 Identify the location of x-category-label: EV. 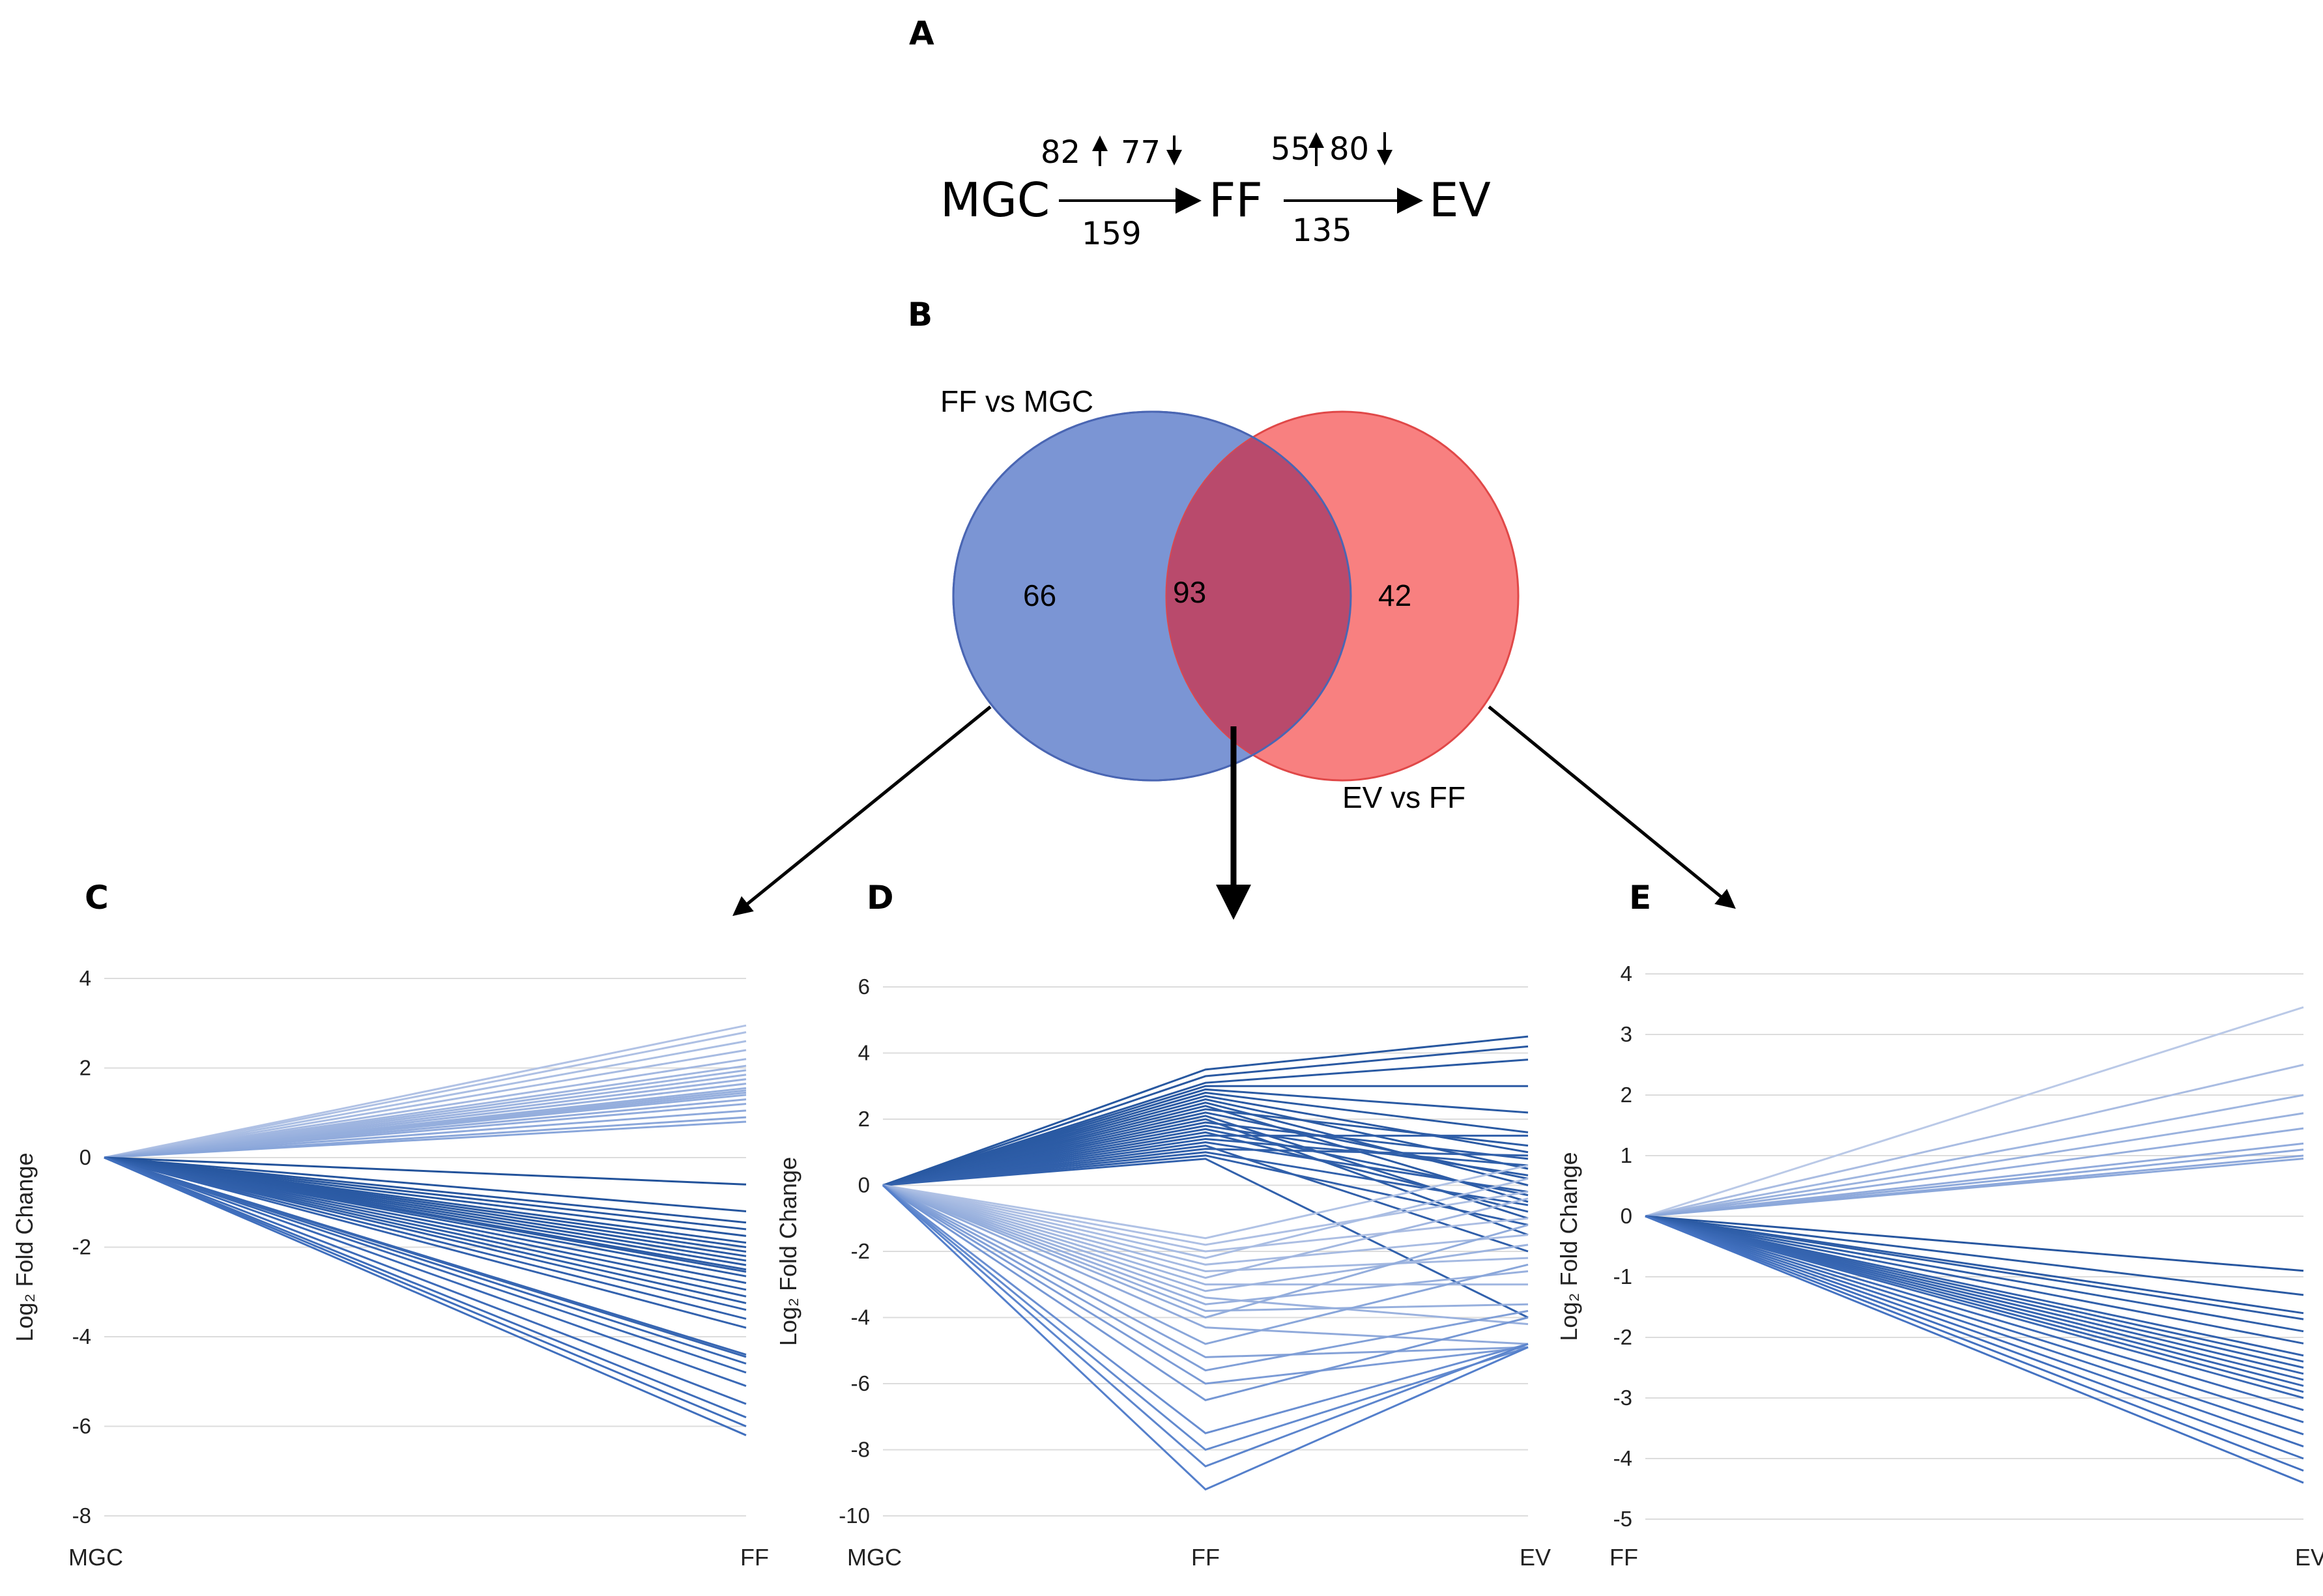
(1535, 1558).